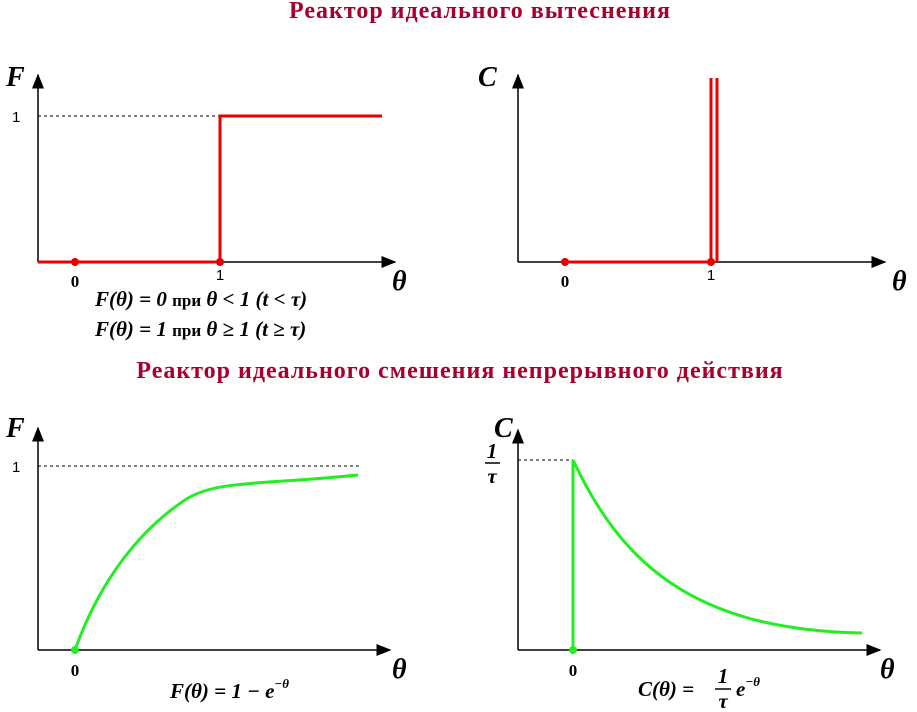 The height and width of the screenshot is (712, 917). What do you see at coordinates (723, 676) in the screenshot?
I see `formula: 1` at bounding box center [723, 676].